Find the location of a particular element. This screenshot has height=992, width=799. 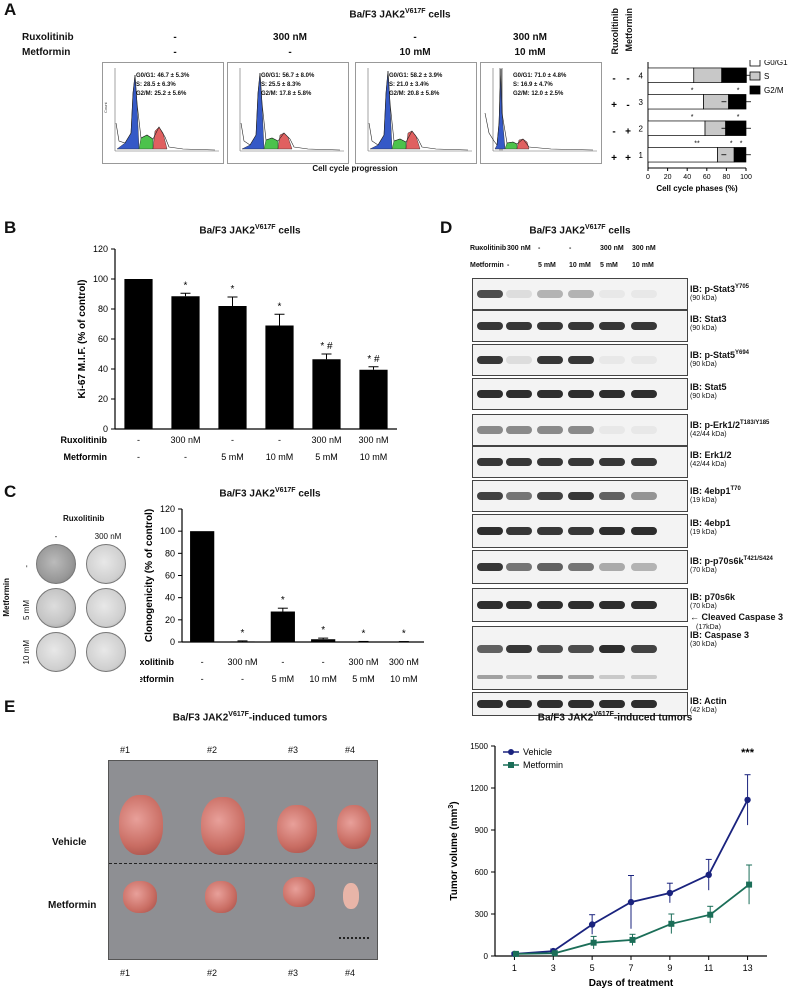

panel-c-significance: * is located at coordinates (323, 630).